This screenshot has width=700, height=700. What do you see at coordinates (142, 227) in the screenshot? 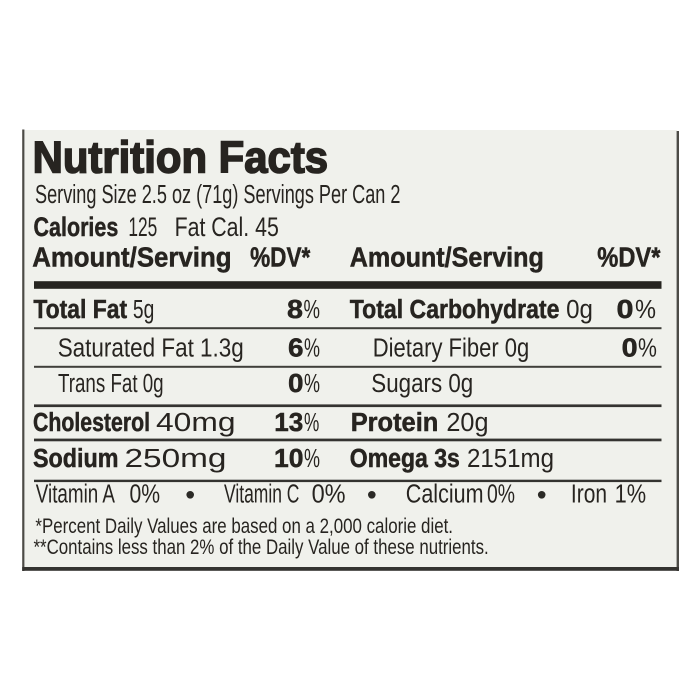
I see `svg-text: 125` at bounding box center [142, 227].